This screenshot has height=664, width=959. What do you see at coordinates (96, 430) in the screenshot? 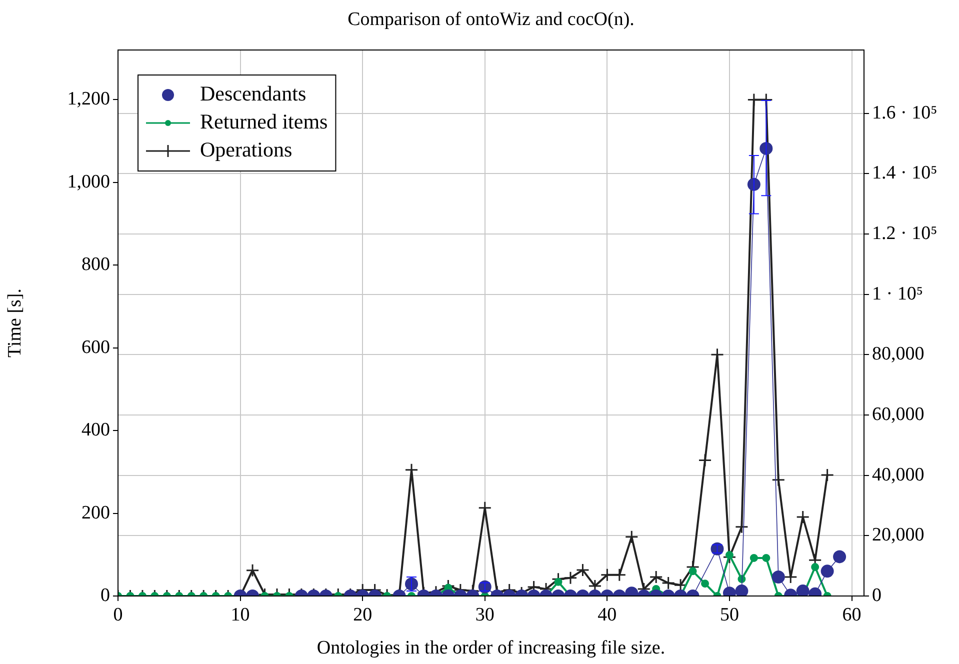
I see `y-tick-label: 400` at bounding box center [96, 430].